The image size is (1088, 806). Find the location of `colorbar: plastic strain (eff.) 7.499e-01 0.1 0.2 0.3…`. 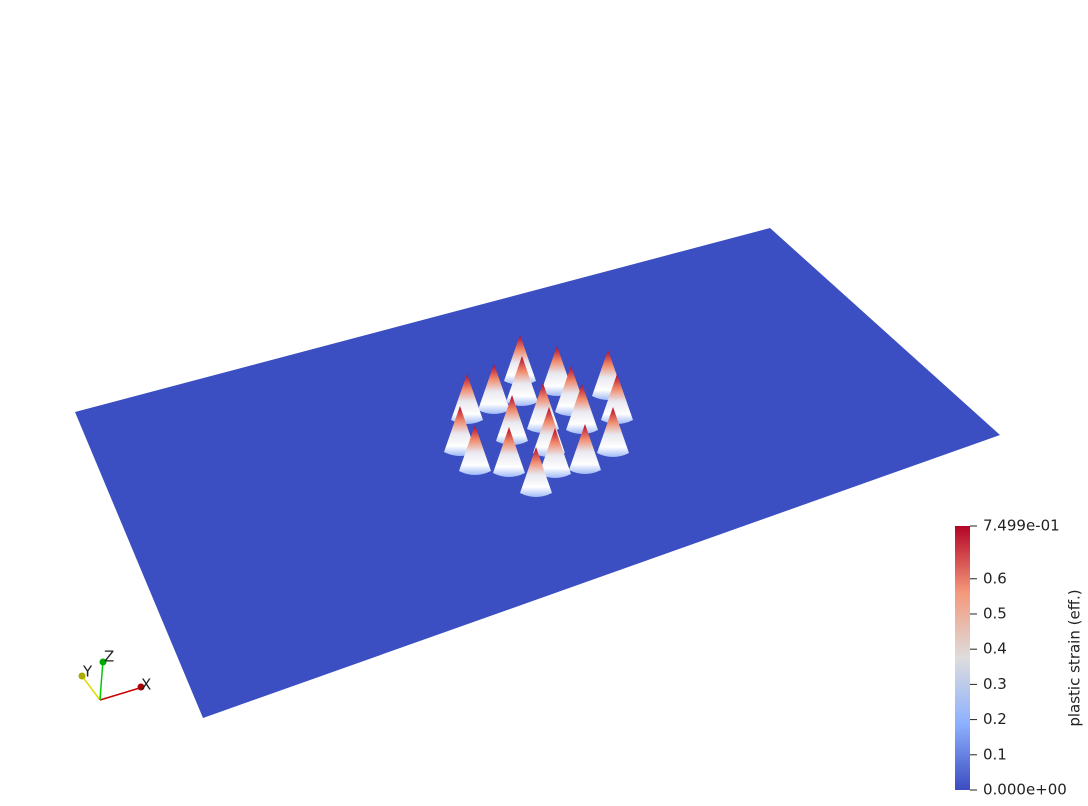

colorbar: plastic strain (eff.) 7.499e-01 0.1 0.2 0.3… is located at coordinates (1019, 658).